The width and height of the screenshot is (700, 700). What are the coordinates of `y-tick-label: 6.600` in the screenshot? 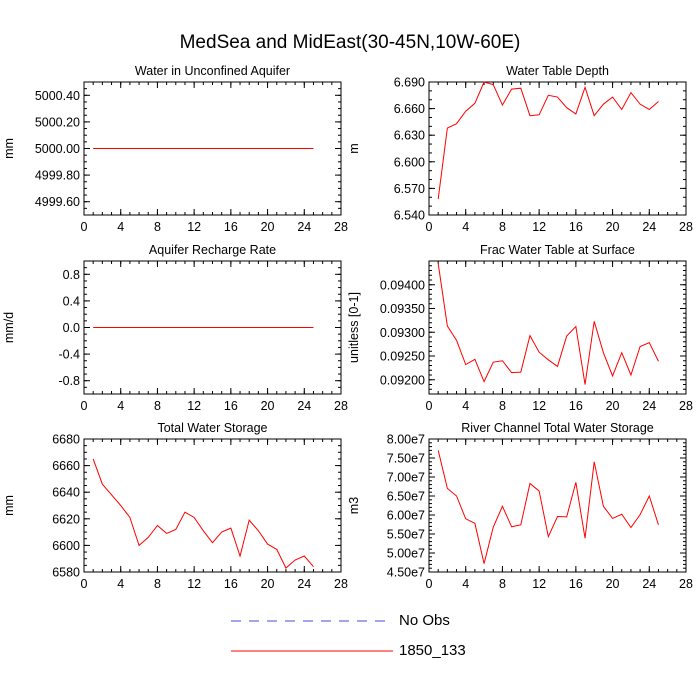 It's located at (409, 162).